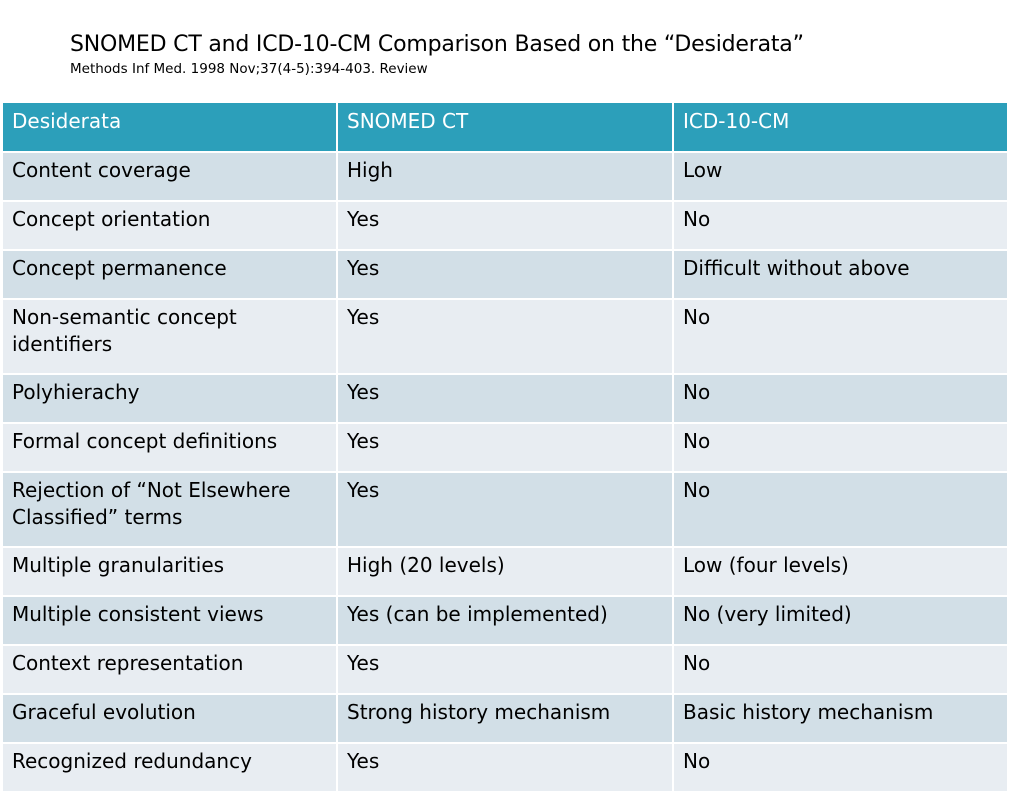 The image size is (1024, 793). I want to click on desiderata-cell: Graceful evolution, so click(169, 718).